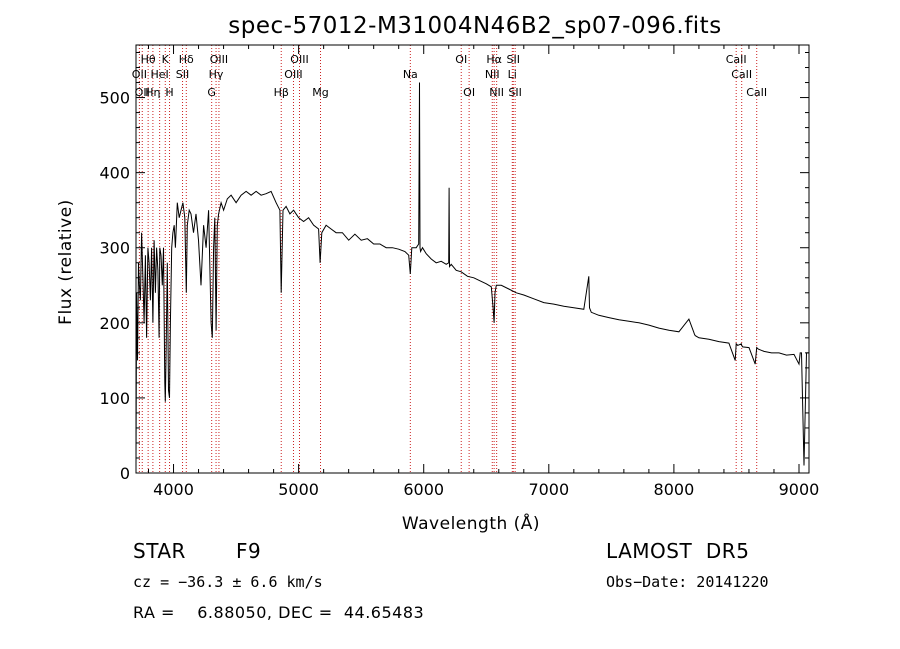  I want to click on line-label-13: OIII, so click(293, 74).